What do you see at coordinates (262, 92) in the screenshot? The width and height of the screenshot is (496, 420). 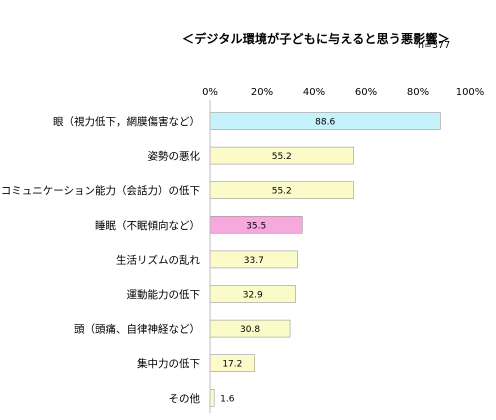 I see `x-tick-label: 20%` at bounding box center [262, 92].